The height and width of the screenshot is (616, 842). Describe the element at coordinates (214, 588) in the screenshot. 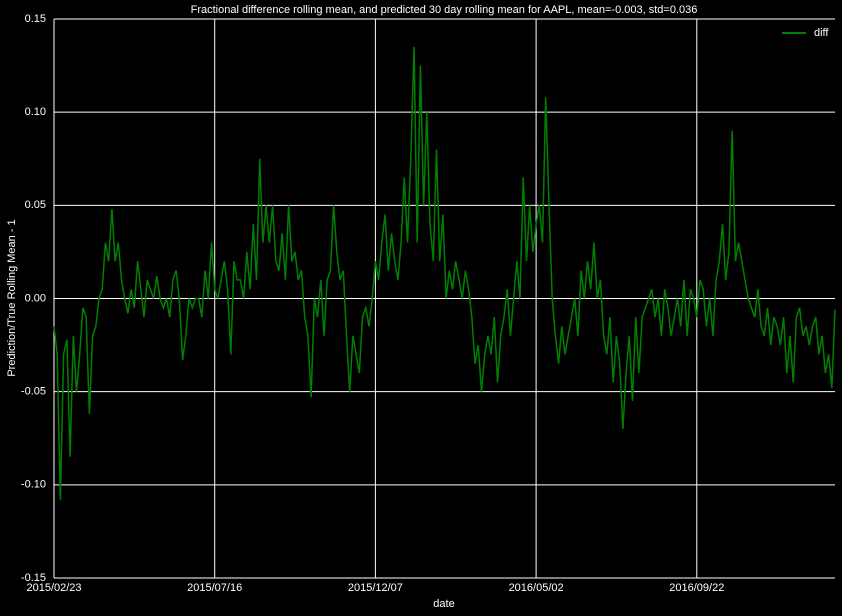

I see `x-tick-label: 2015/07/16` at that location.